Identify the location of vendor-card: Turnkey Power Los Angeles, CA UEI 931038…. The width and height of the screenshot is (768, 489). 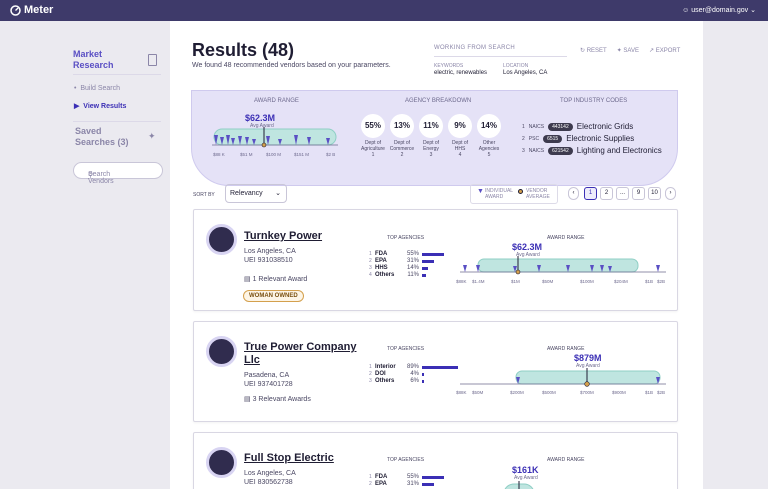
(435, 260).